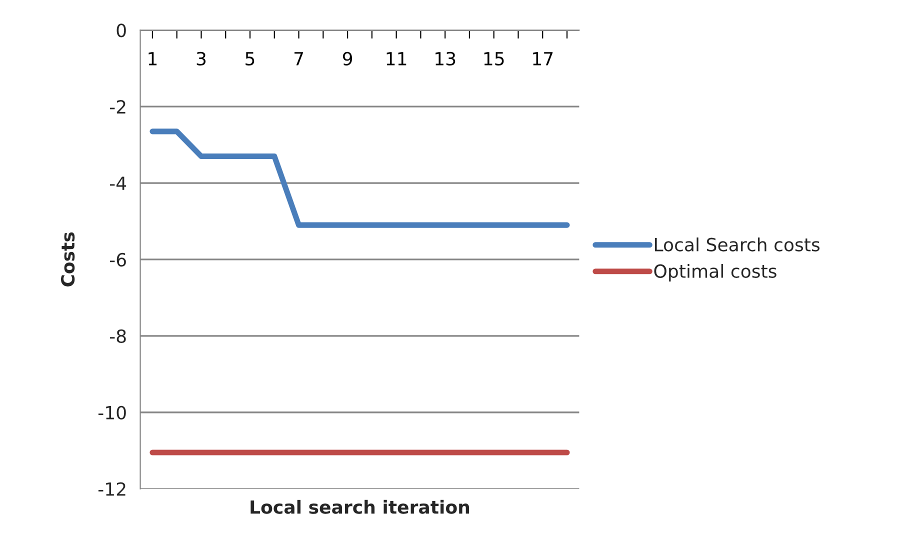 The image size is (905, 558). Describe the element at coordinates (152, 59) in the screenshot. I see `x-tick-label: 1` at that location.